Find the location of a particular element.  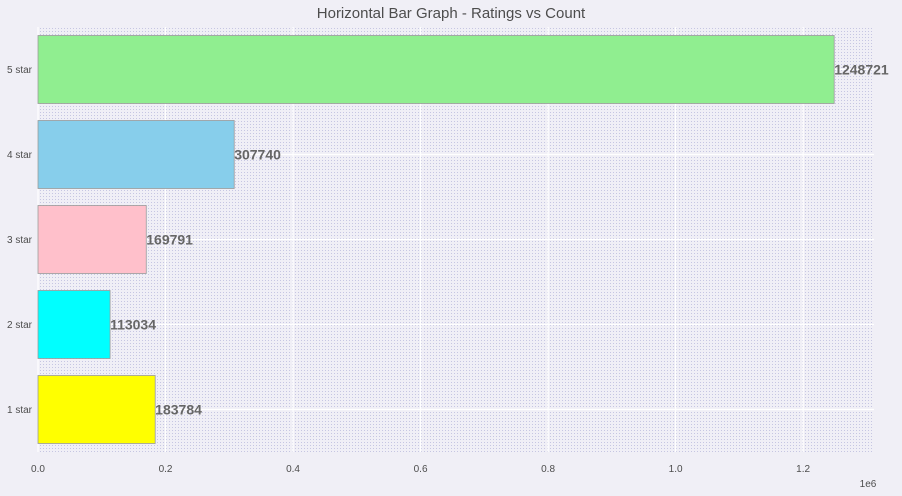

x-tick-label: 0.4 is located at coordinates (293, 469).